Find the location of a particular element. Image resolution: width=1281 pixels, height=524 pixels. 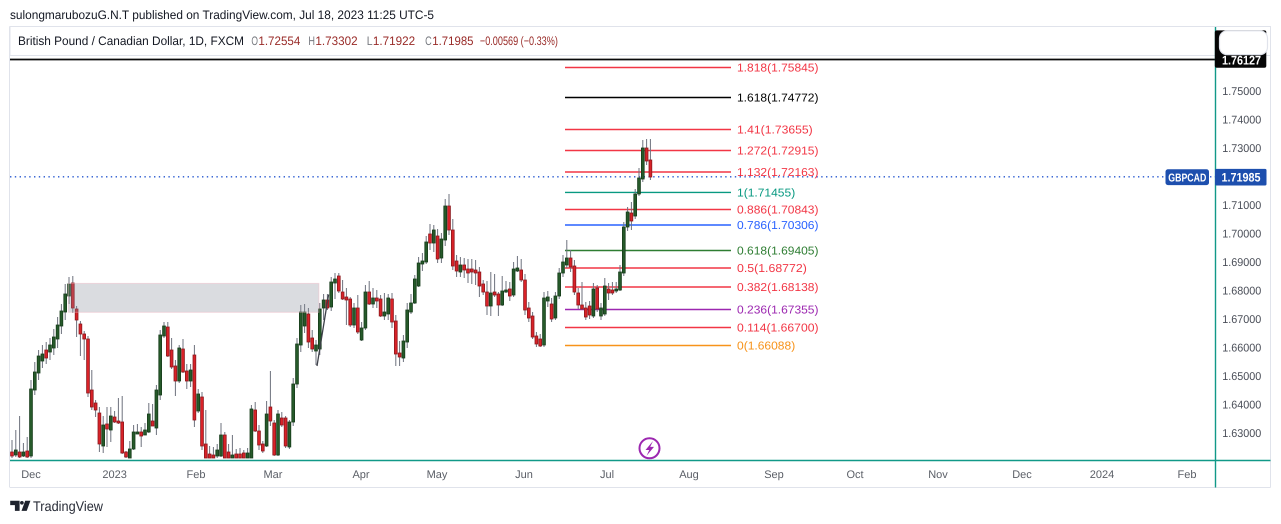

svg-text: 1.67000 is located at coordinates (1241, 320).